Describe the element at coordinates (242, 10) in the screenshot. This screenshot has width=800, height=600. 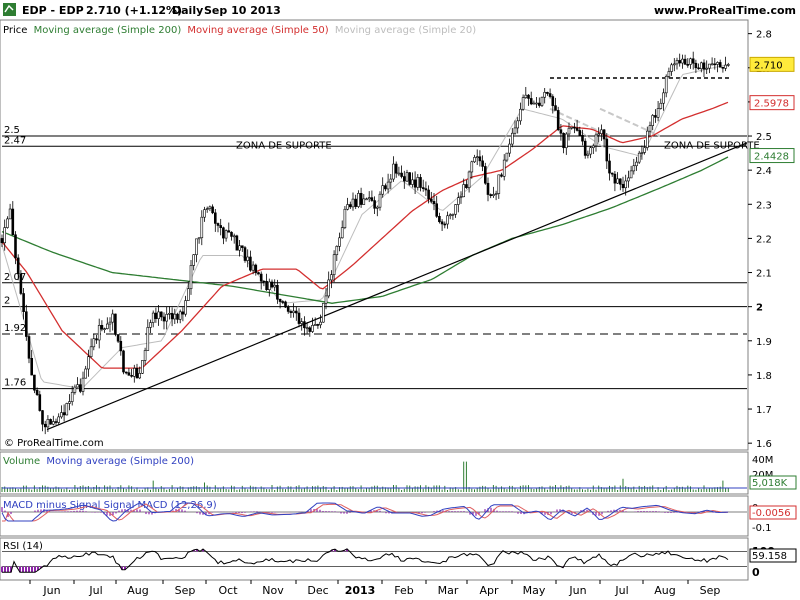
I see `header-date: Sep 10 2013` at that location.